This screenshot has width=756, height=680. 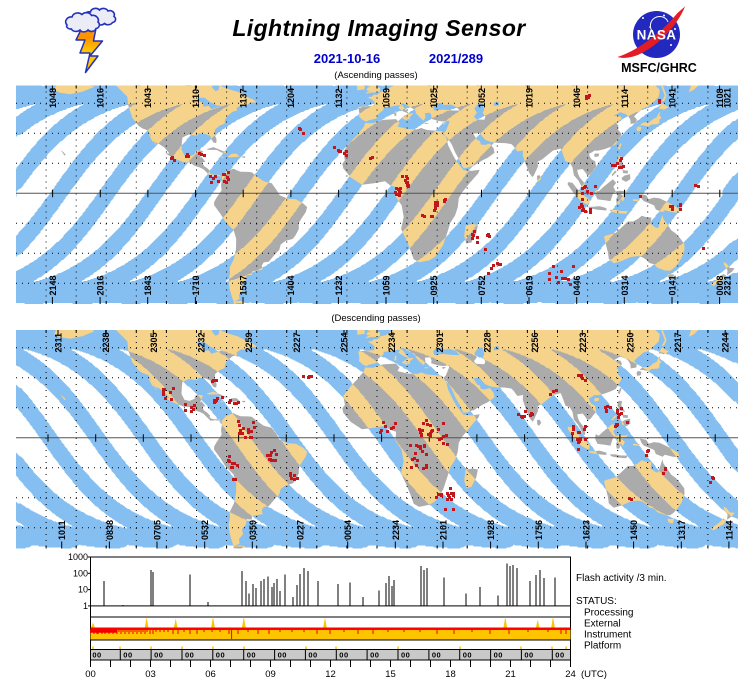 I want to click on svg-text: 1021, so click(x=728, y=98).